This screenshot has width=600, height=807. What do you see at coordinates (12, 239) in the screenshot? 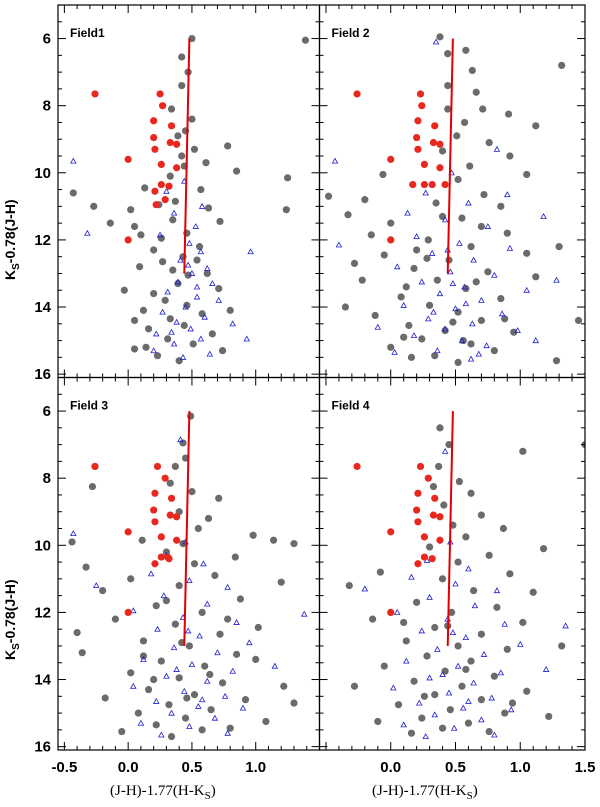
I see `y-axis-title-top: KS-0.78(J-H)` at bounding box center [12, 239].